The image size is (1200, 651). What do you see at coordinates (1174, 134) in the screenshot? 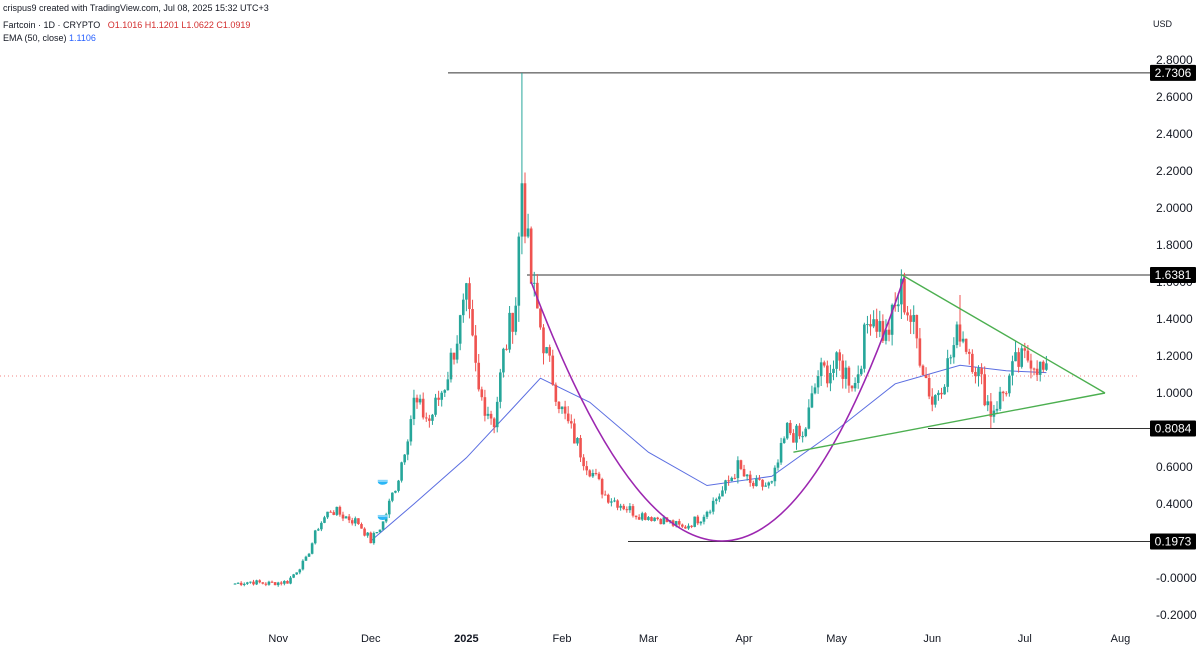
I see `price-tick-label: 2.4000` at bounding box center [1174, 134].